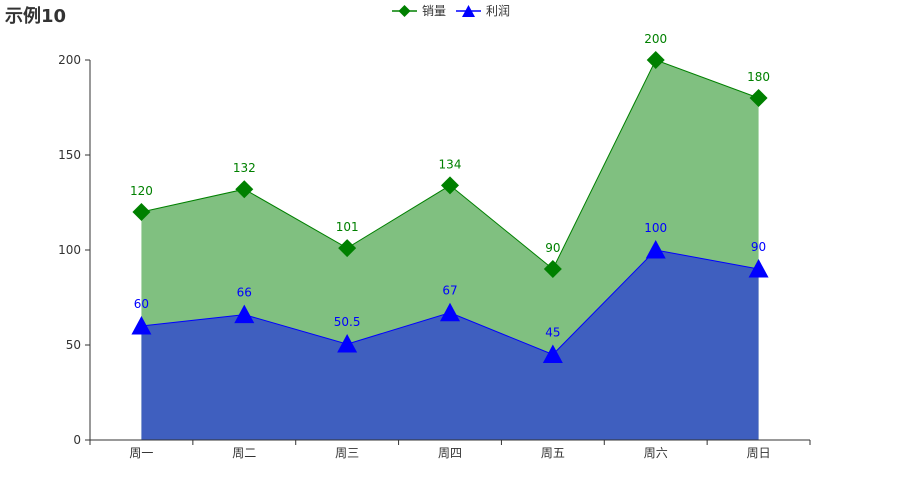 The image size is (900, 500). I want to click on y-tick-label: 0, so click(77, 440).